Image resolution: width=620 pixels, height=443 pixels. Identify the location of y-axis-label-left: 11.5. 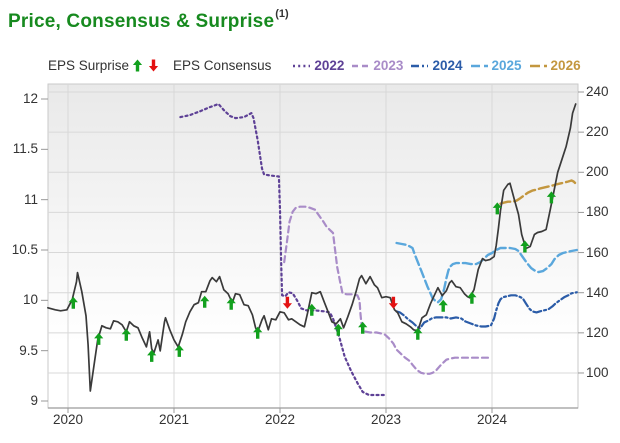
(25, 149).